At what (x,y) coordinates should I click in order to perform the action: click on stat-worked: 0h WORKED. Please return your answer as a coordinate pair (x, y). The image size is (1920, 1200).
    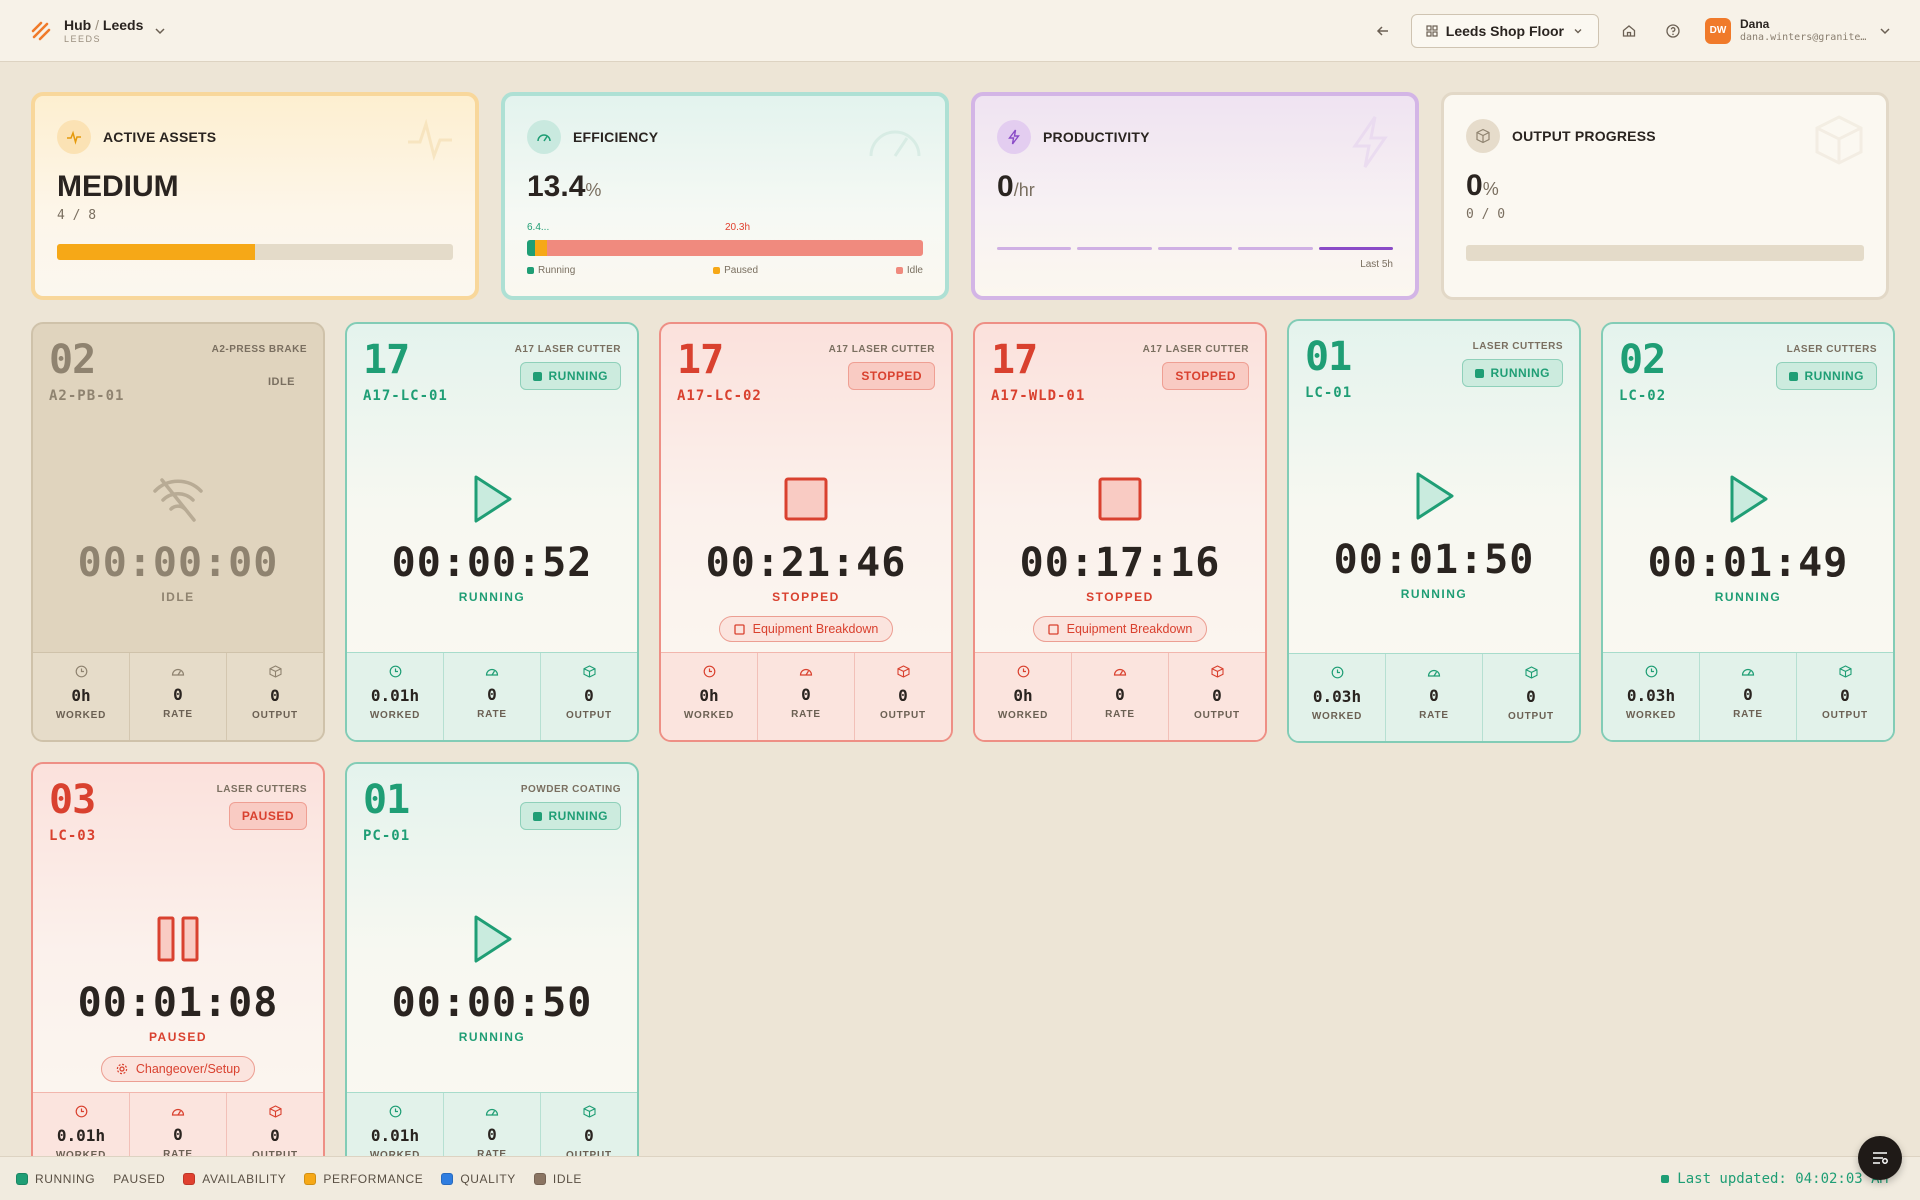
    Looking at the image, I should click on (1023, 696).